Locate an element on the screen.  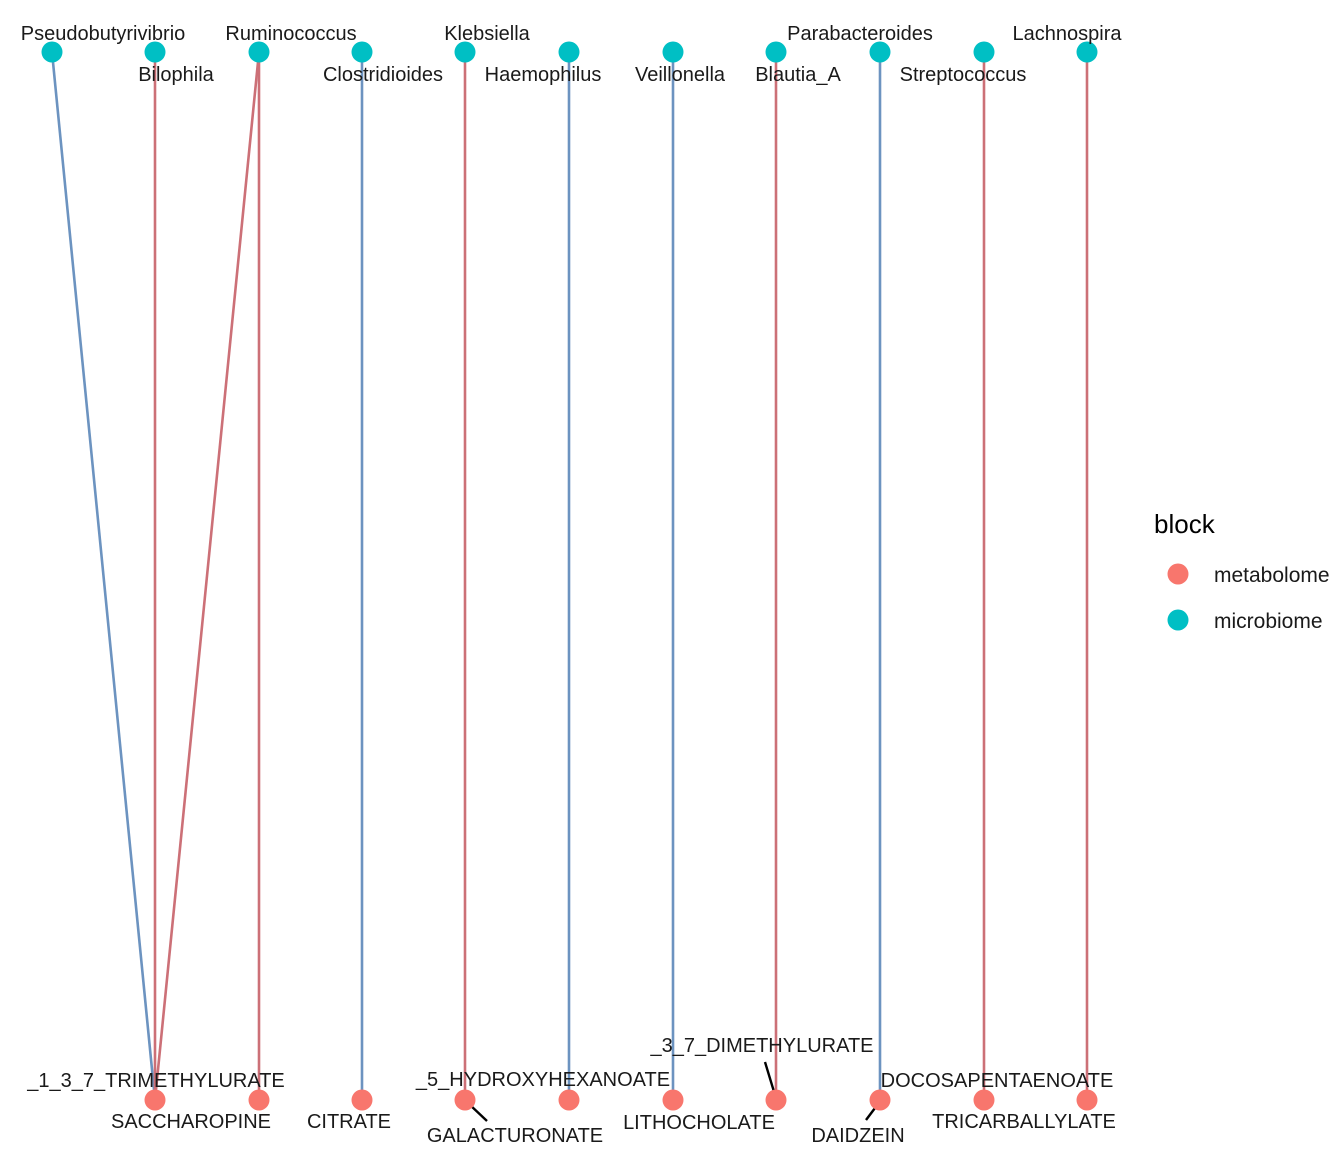
microbiome-node-label: Lachnospira is located at coordinates (1068, 34).